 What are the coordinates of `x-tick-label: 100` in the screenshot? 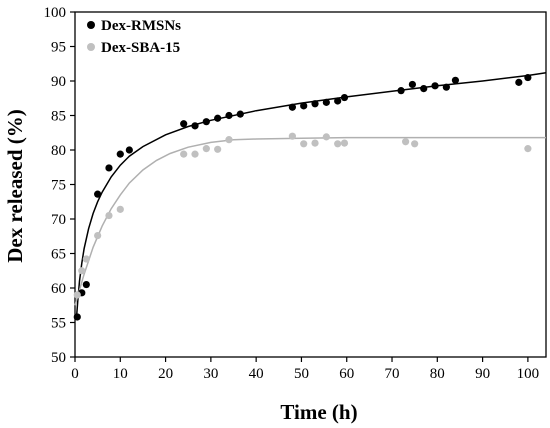 It's located at (528, 374).